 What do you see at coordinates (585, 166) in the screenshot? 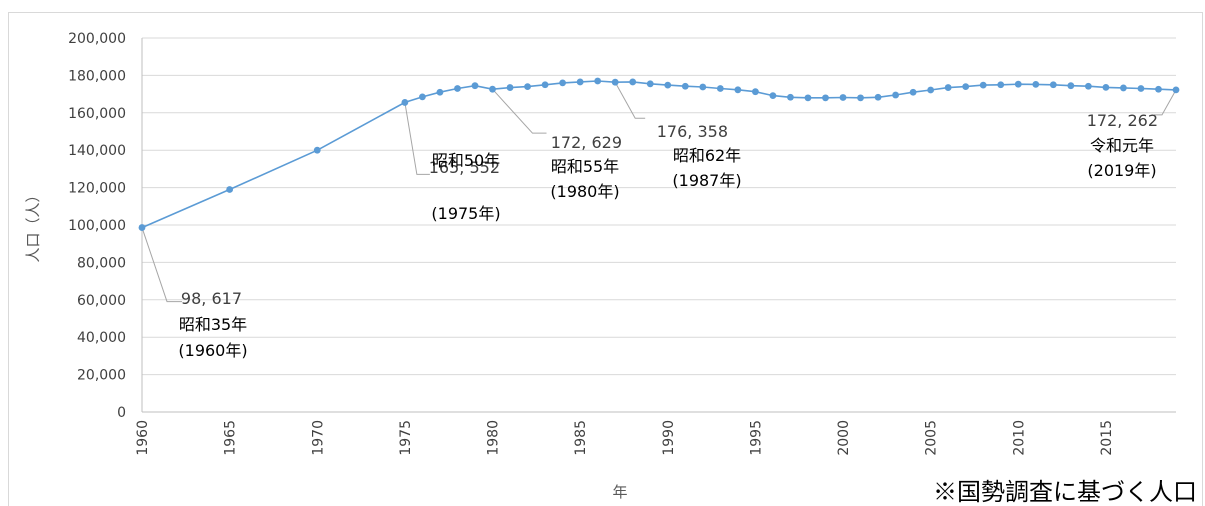
I see `annotation-era: 昭和55年` at bounding box center [585, 166].